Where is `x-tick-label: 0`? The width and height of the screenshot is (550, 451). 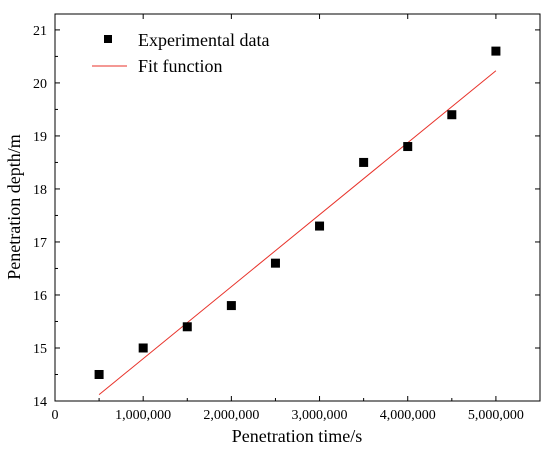
x-tick-label: 0 is located at coordinates (55, 415).